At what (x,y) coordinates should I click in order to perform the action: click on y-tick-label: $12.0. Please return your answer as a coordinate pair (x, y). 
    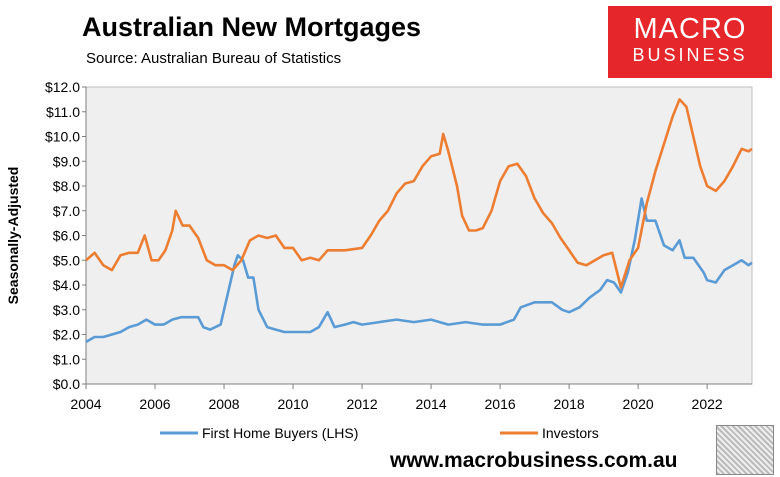
    Looking at the image, I should click on (62, 87).